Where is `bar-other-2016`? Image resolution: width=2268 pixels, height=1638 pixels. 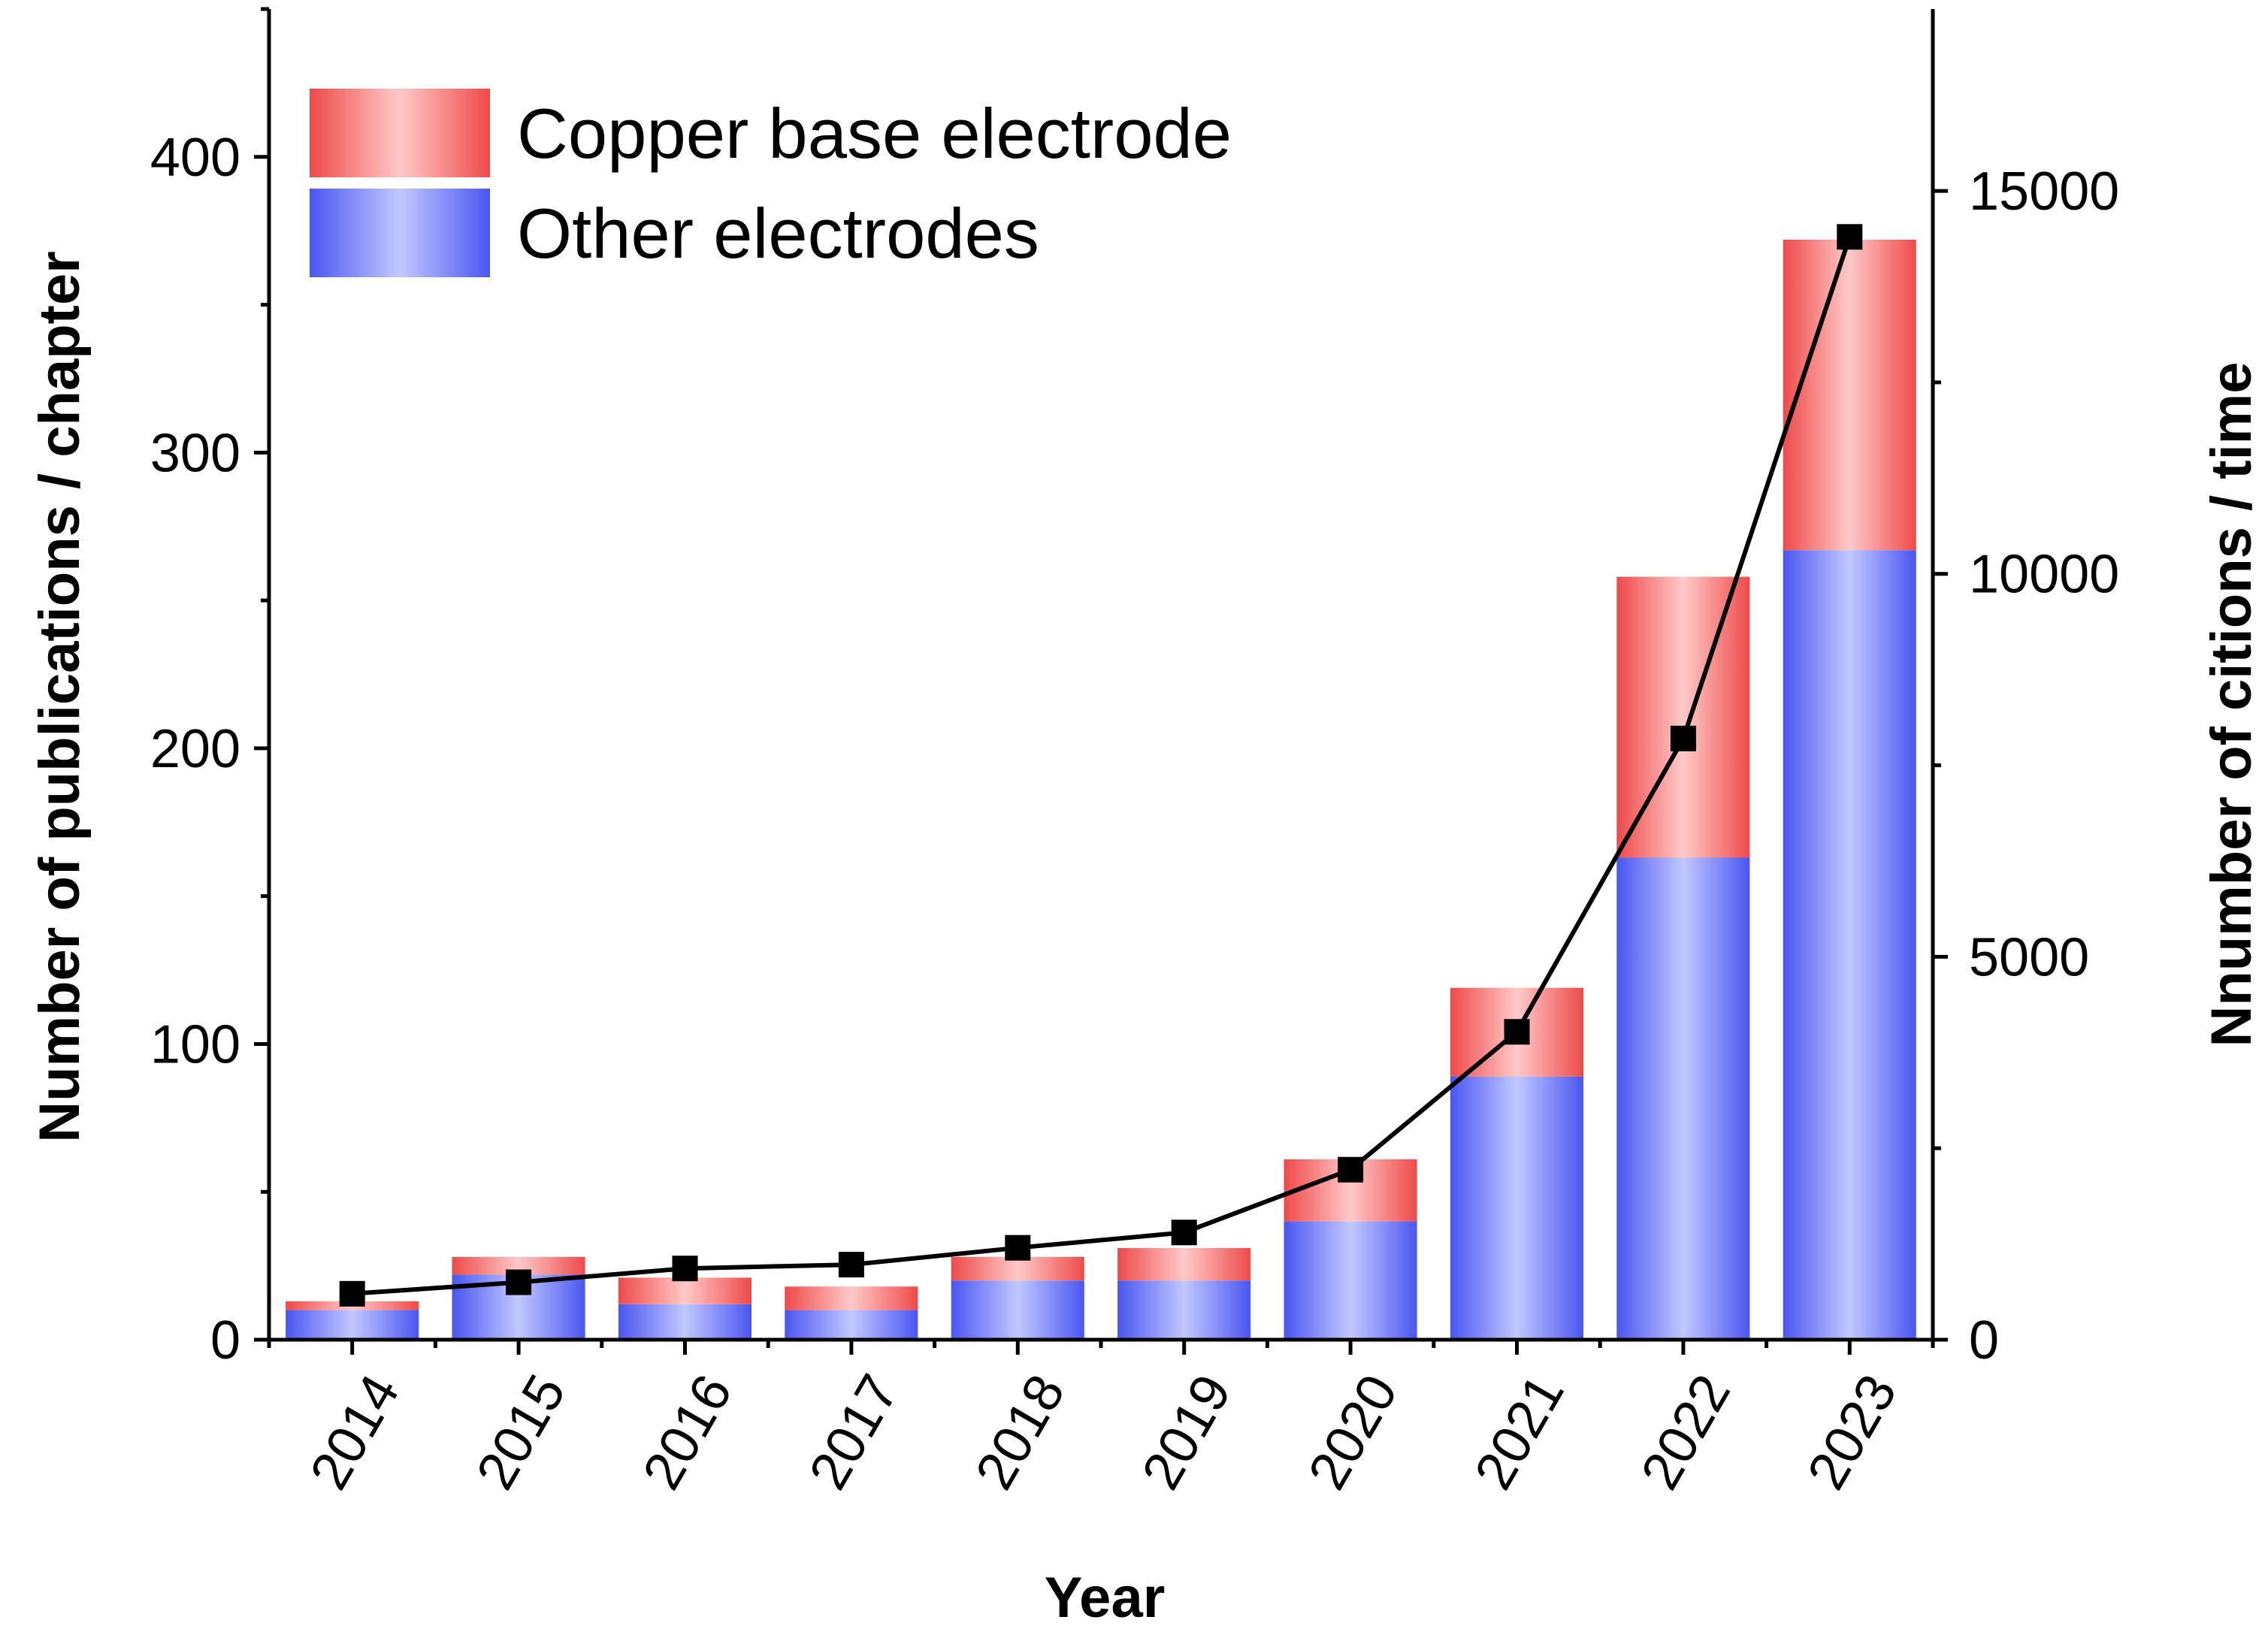 bar-other-2016 is located at coordinates (685, 1322).